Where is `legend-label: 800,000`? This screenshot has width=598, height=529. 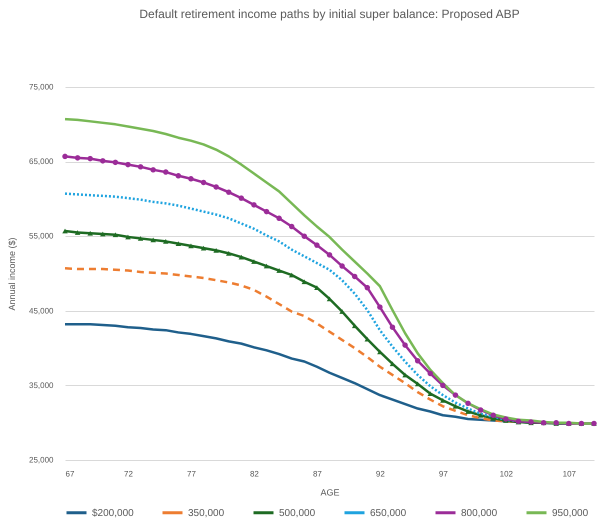 legend-label: 800,000 is located at coordinates (479, 513).